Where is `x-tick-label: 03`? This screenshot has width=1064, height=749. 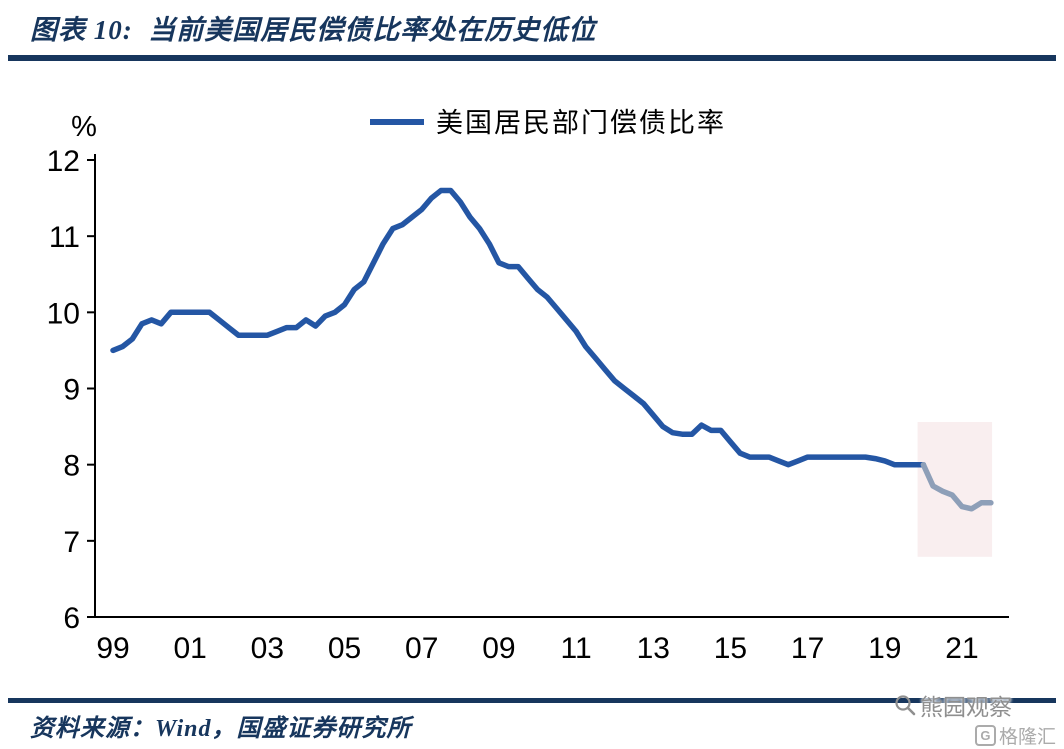
x-tick-label: 03 is located at coordinates (267, 648).